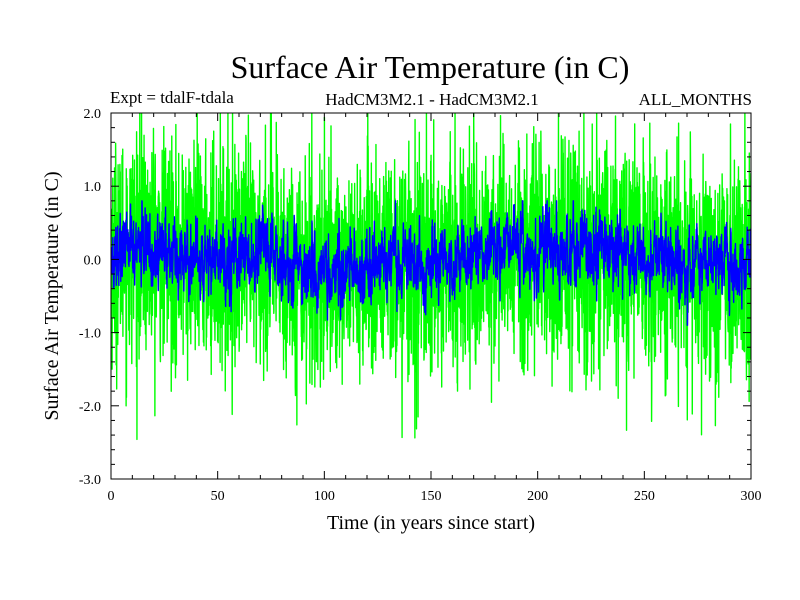 The height and width of the screenshot is (600, 800). Describe the element at coordinates (431, 523) in the screenshot. I see `x-axis-label: Time (in years since start)` at that location.